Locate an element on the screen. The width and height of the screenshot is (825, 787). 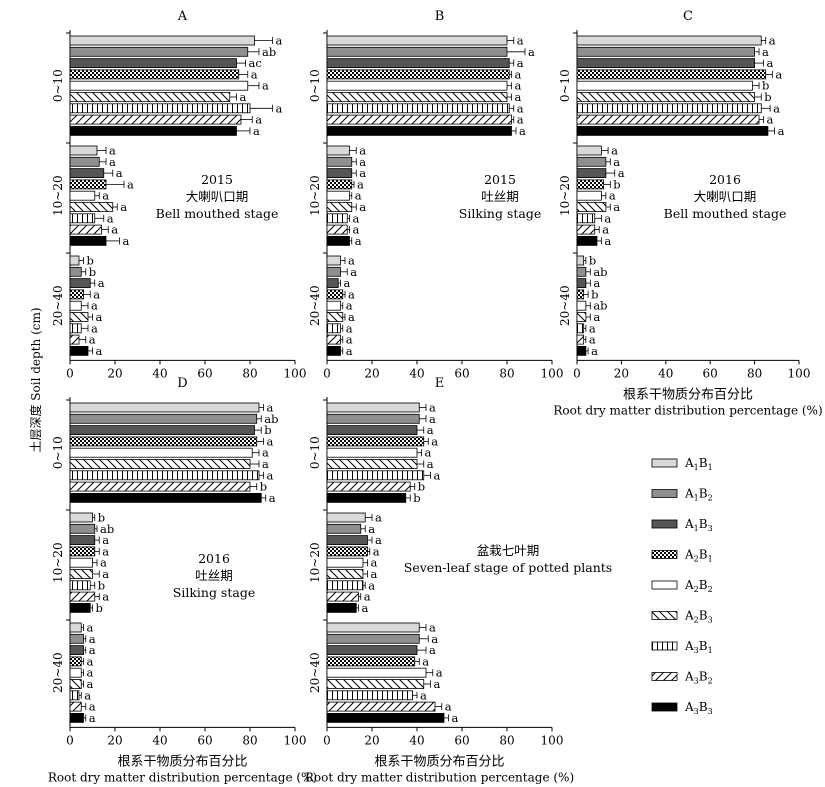
x-tick-label: 100 is located at coordinates (552, 373).